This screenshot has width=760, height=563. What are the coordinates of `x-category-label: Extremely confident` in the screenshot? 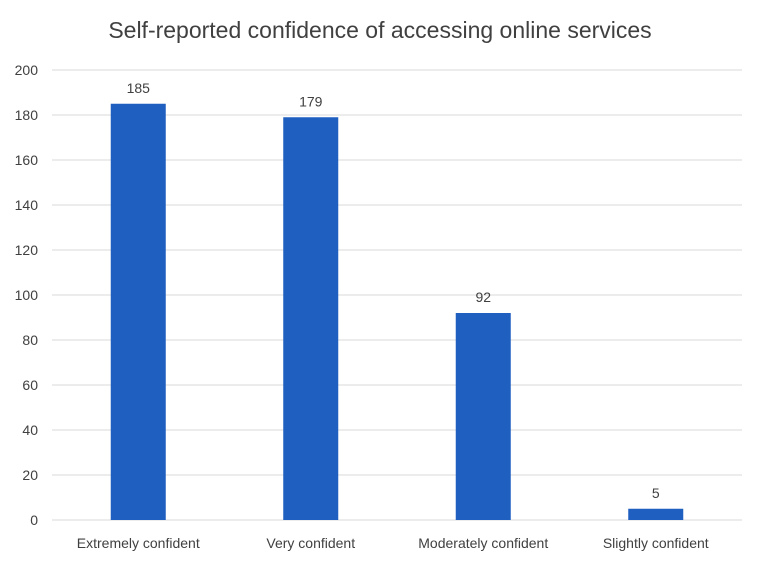 It's located at (138, 543).